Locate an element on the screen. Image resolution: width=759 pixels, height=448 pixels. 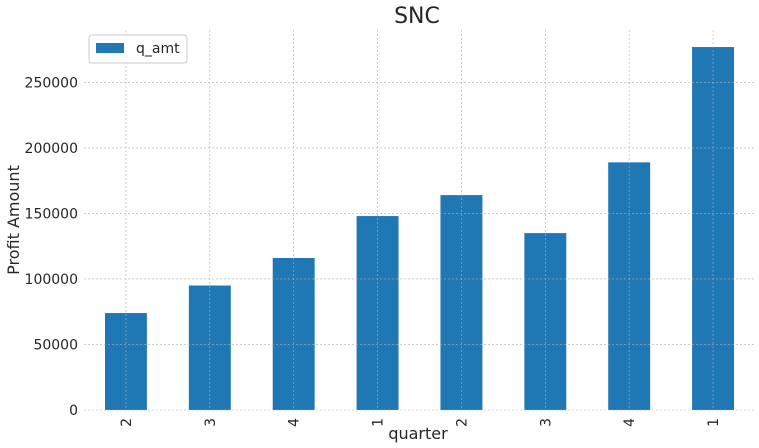
y-tick-label: 100000 is located at coordinates (51, 280).